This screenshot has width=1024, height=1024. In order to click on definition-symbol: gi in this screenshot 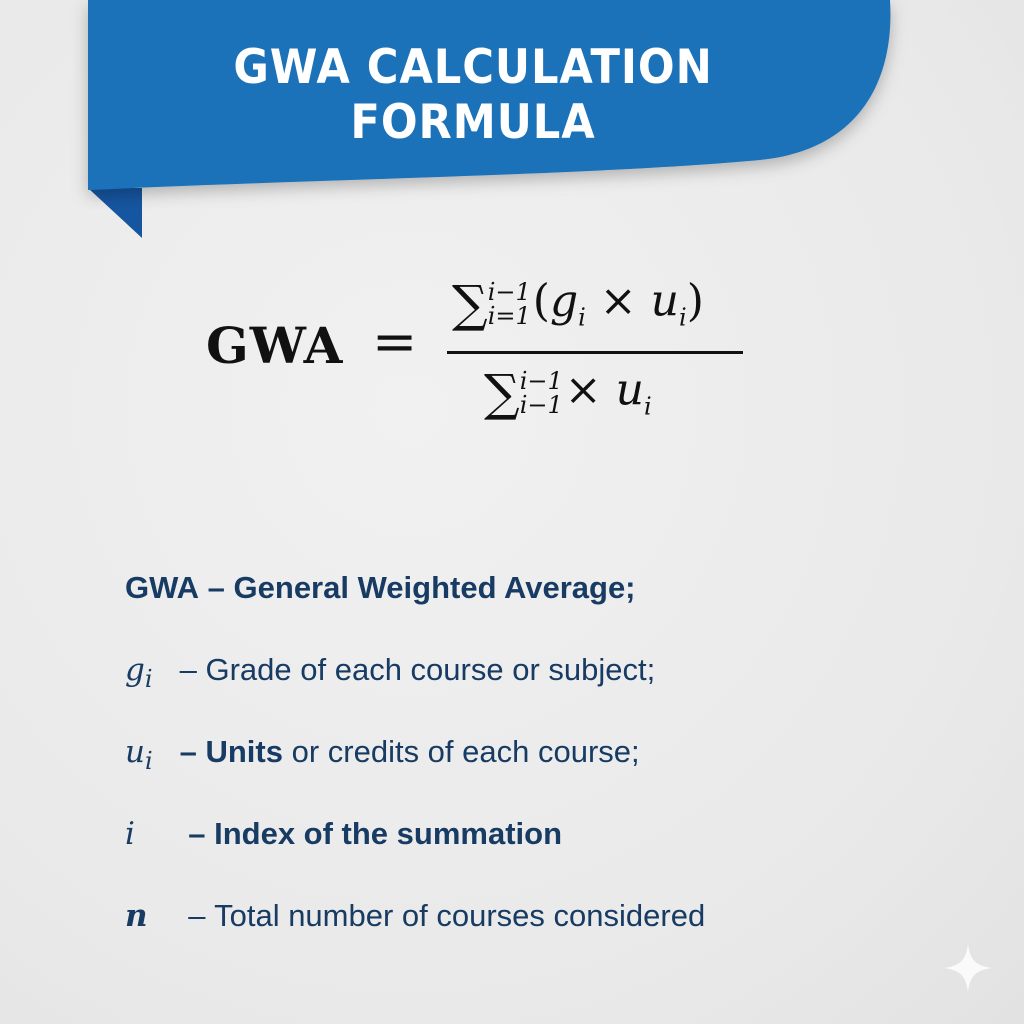, I will do `click(139, 673)`.